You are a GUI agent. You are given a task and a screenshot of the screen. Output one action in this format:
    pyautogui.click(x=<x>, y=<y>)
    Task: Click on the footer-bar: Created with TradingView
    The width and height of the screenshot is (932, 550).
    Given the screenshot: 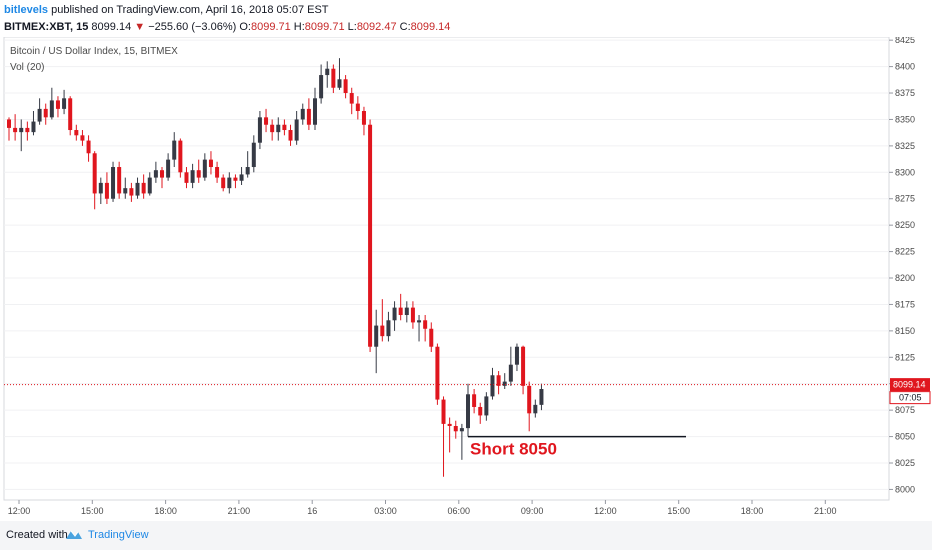 What is the action you would take?
    pyautogui.click(x=466, y=535)
    